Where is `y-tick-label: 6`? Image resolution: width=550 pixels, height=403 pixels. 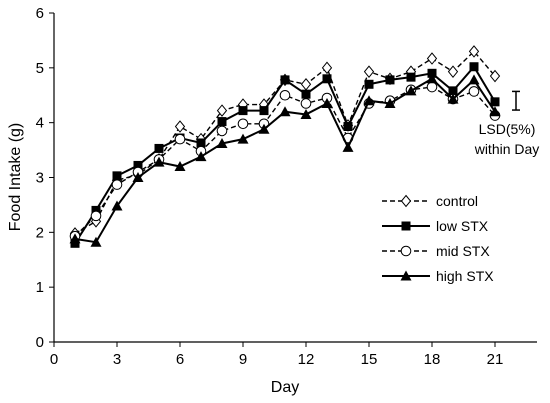 y-tick-label: 6 is located at coordinates (40, 13).